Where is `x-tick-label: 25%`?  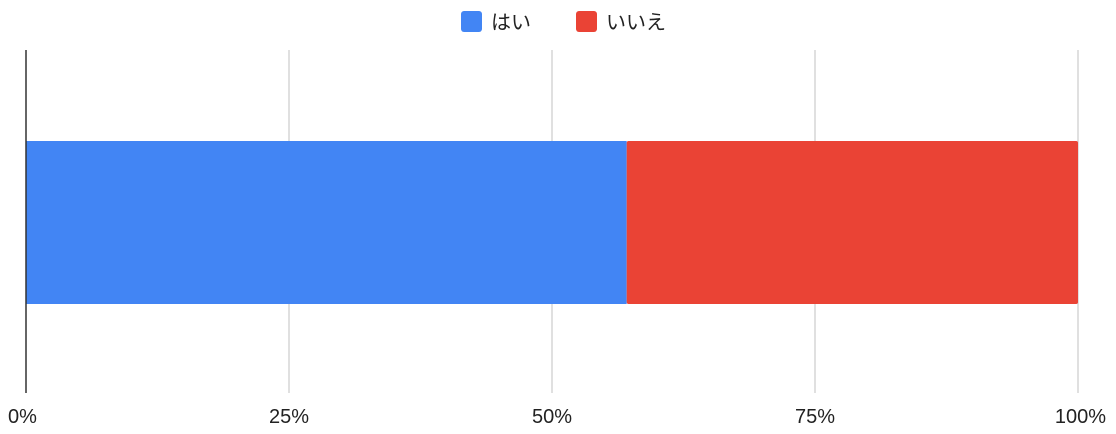 x-tick-label: 25% is located at coordinates (289, 417).